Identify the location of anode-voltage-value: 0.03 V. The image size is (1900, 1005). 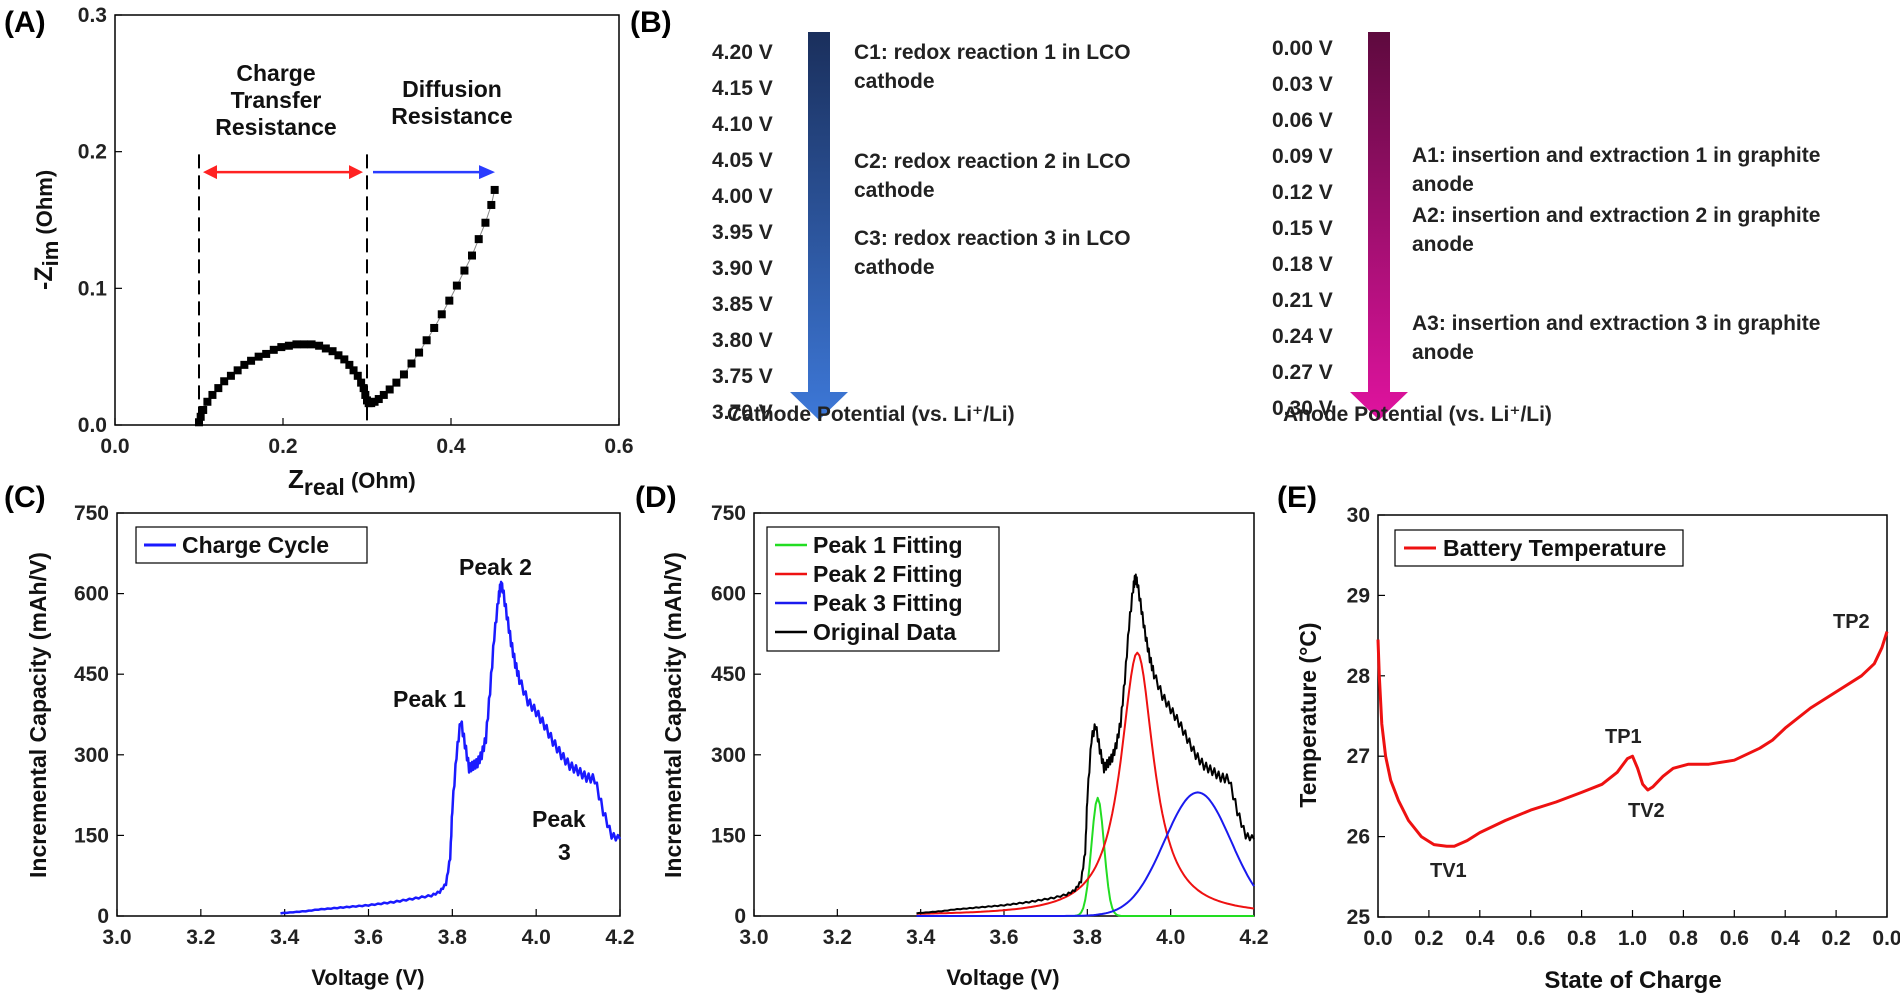
(1302, 84).